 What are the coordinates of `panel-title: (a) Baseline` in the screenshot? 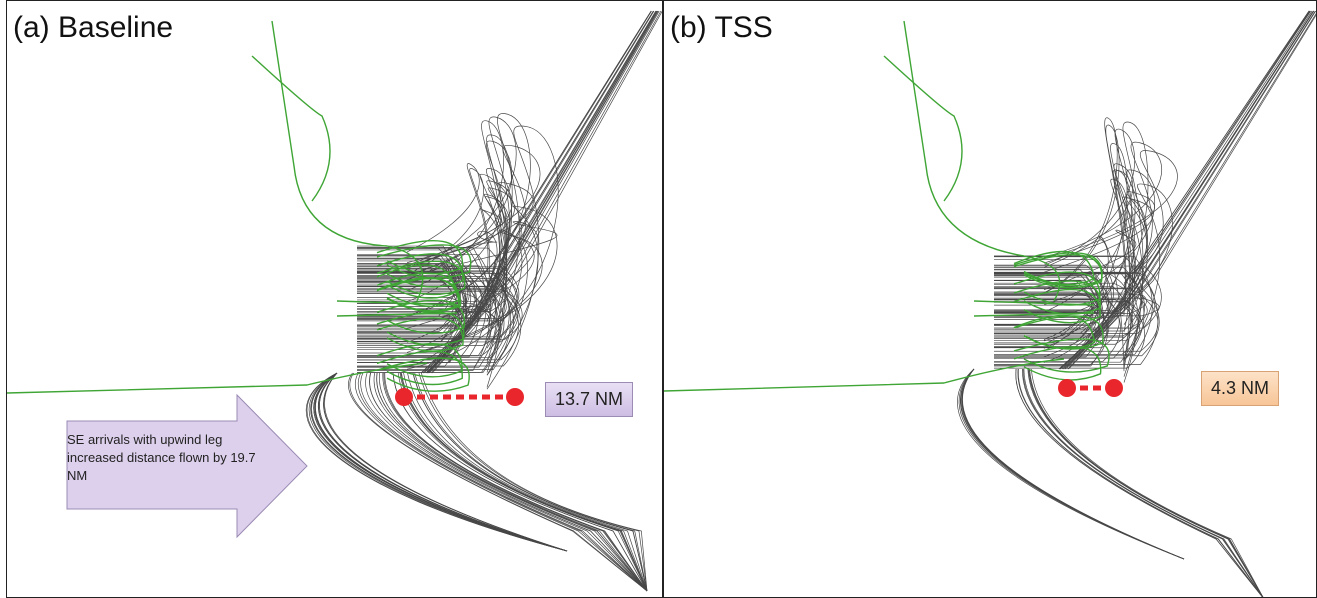 It's located at (93, 27).